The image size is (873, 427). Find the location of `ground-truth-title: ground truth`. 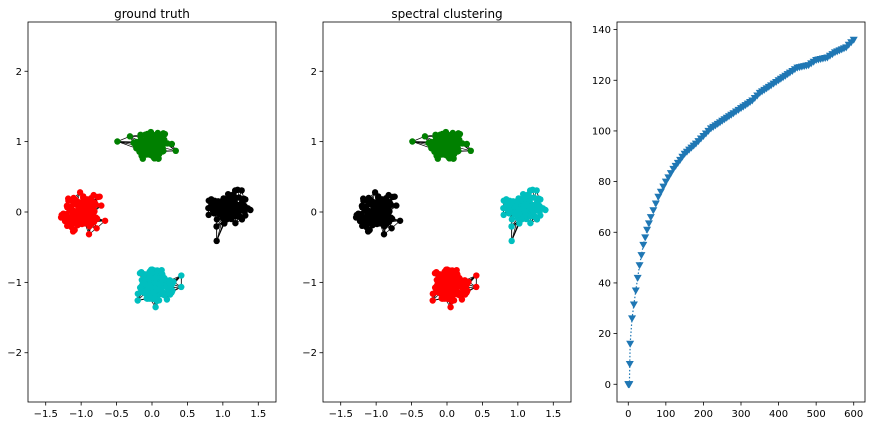

ground-truth-title: ground truth is located at coordinates (152, 14).